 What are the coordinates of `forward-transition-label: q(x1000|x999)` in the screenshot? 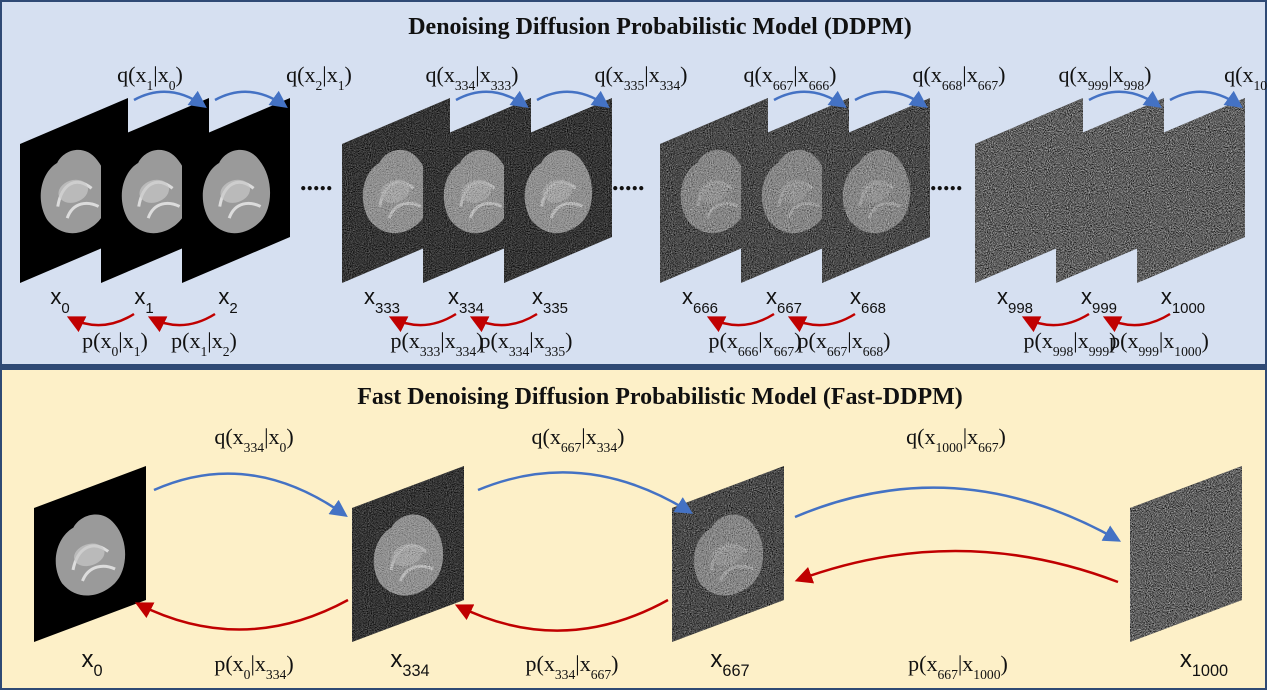 It's located at (1245, 77).